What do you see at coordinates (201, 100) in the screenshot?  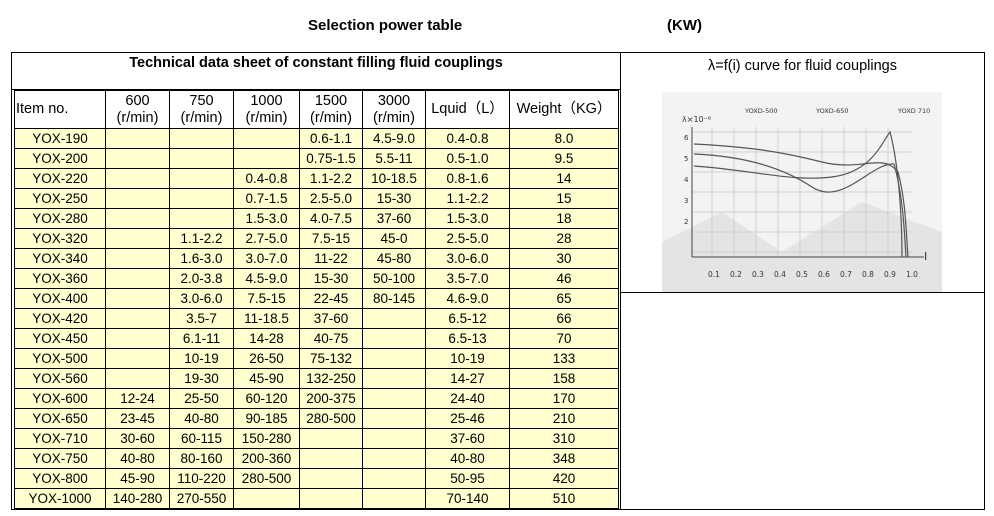 I see `header-label: 750` at bounding box center [201, 100].